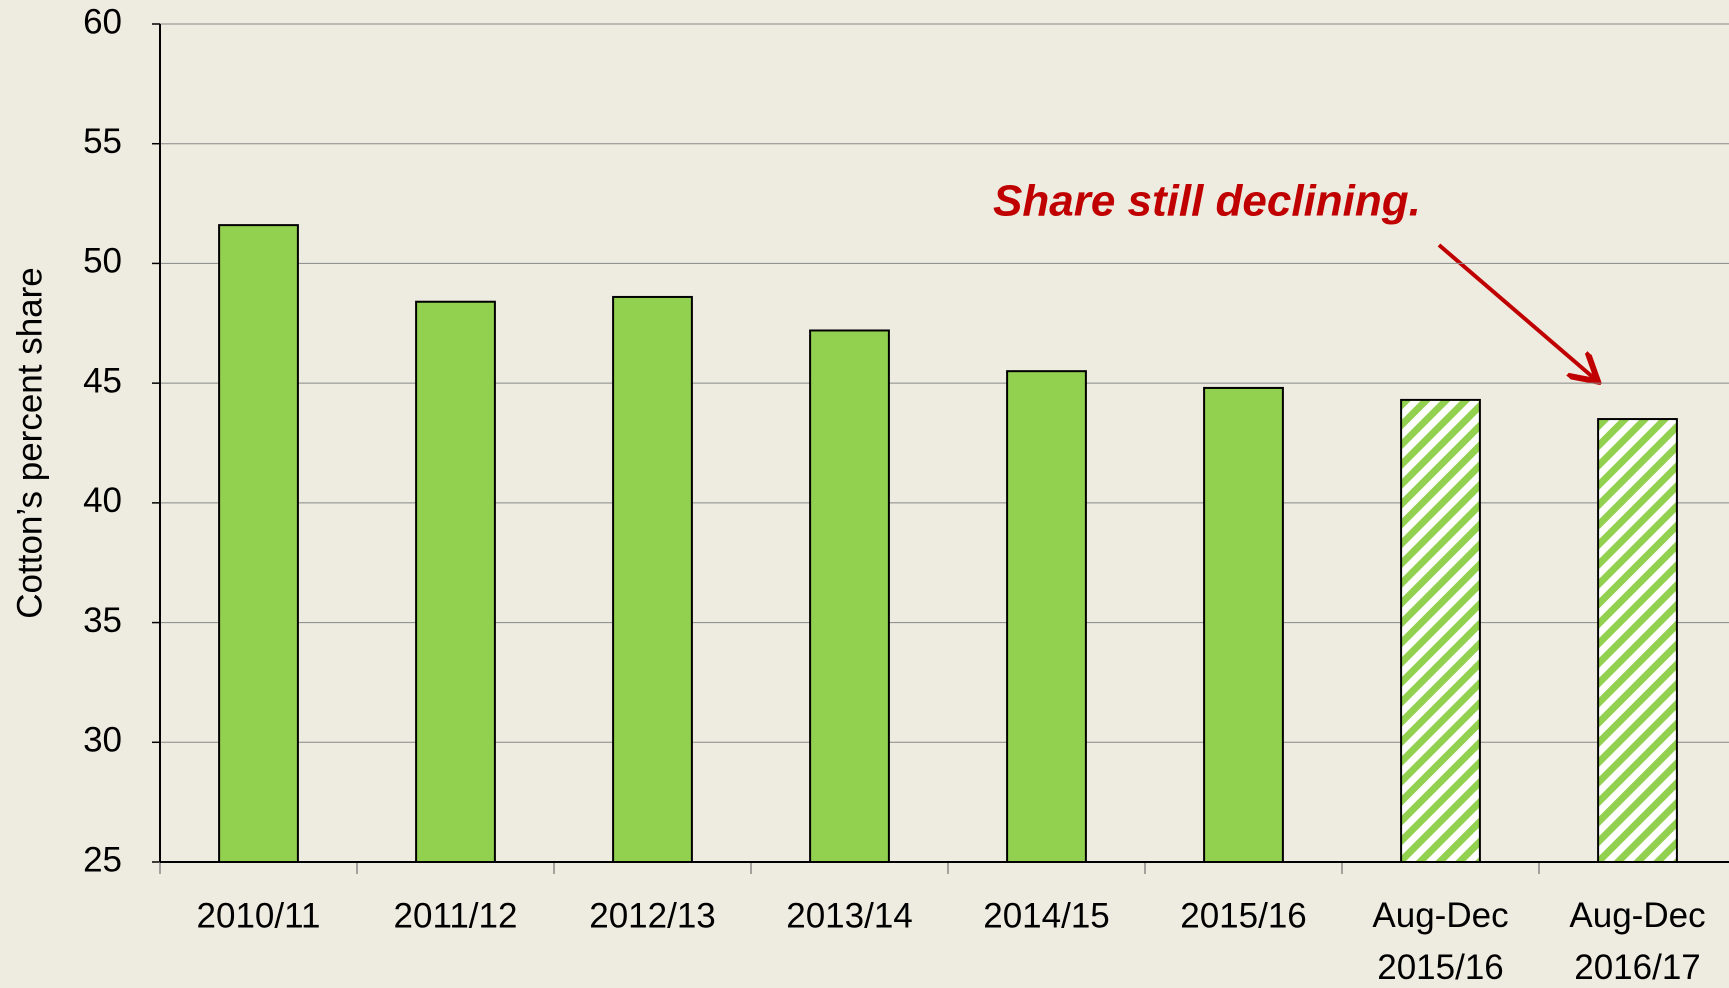 The image size is (1729, 988). I want to click on y-tick-label: 35, so click(102, 620).